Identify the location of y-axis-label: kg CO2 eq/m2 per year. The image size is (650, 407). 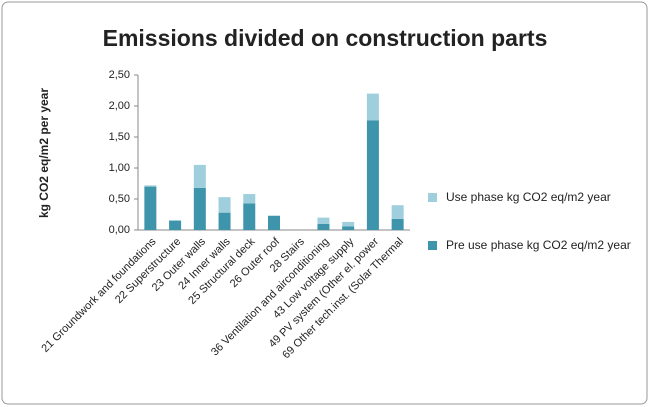
(44, 153).